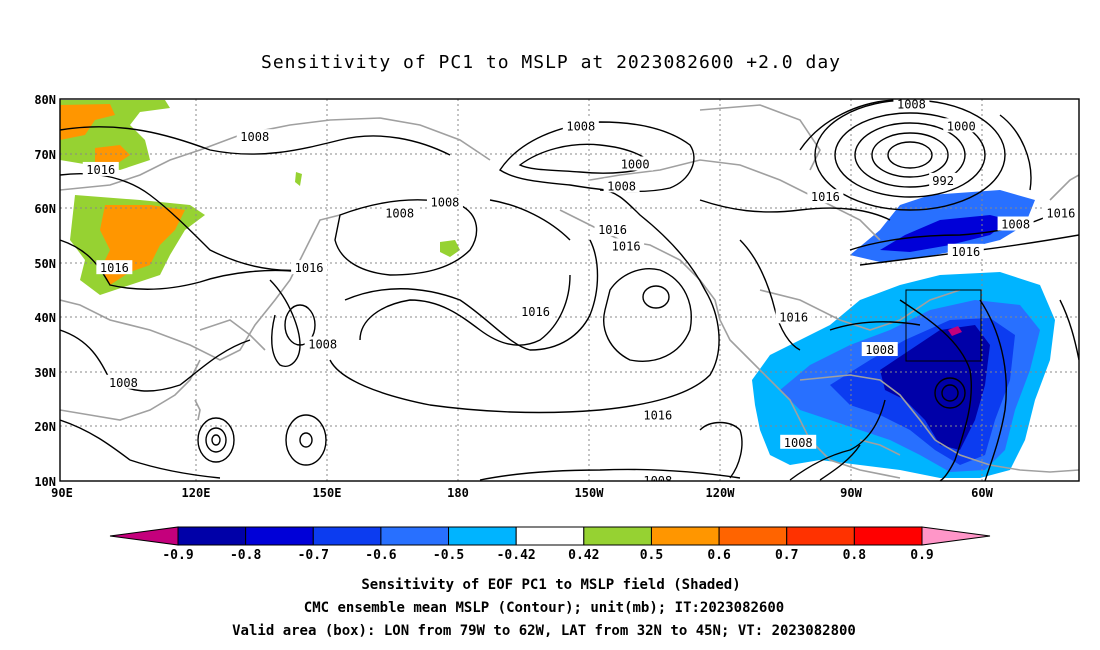  What do you see at coordinates (45, 155) in the screenshot?
I see `lat-tick-label: 70N` at bounding box center [45, 155].